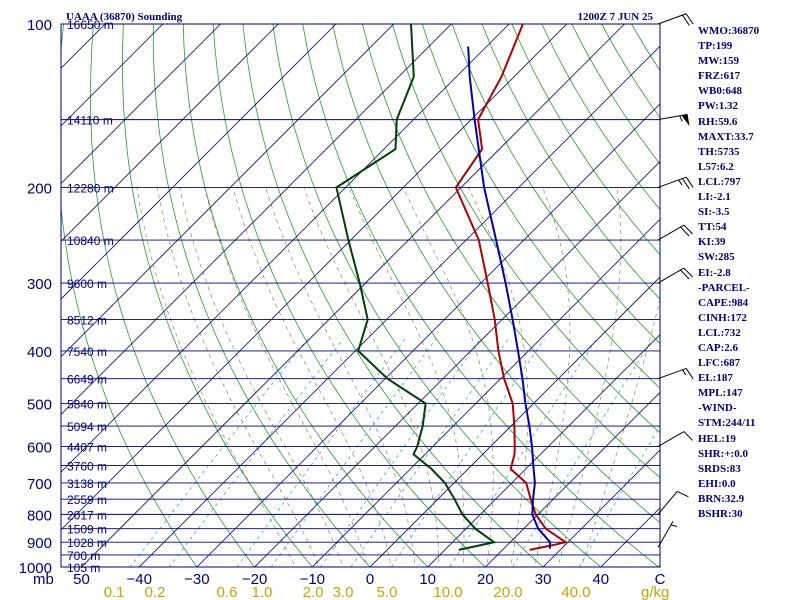  I want to click on temperature-tick-label: −10, so click(312, 579).